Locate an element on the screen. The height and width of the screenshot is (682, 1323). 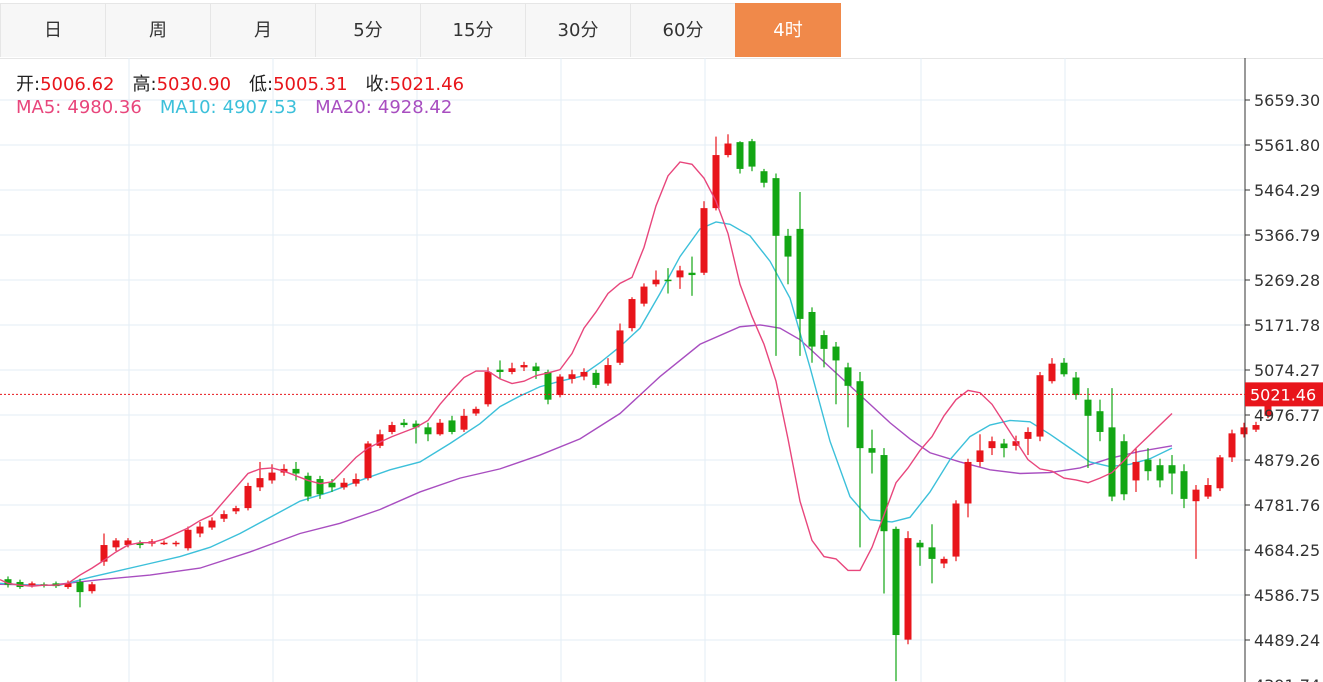
tab-month: 月 is located at coordinates (263, 30).